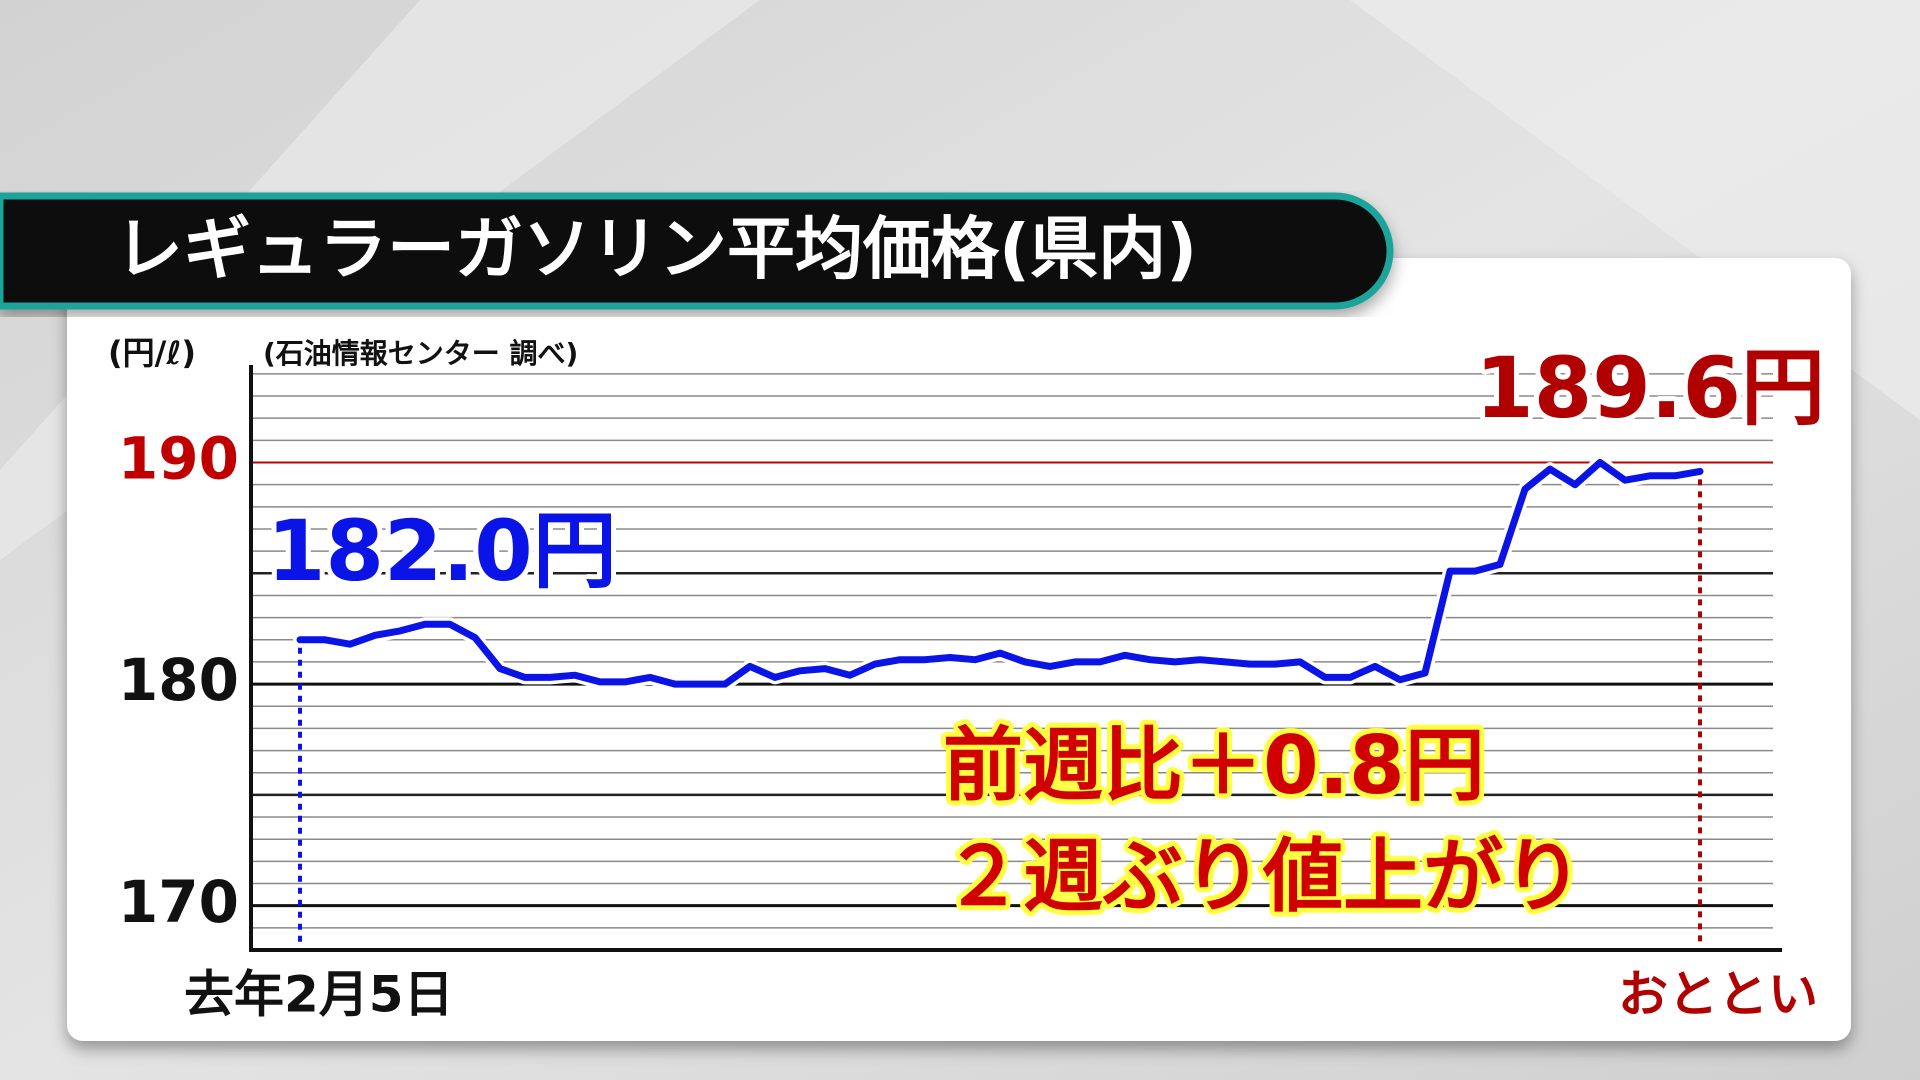 The image size is (1920, 1080). I want to click on value-label: 189.6円, so click(1650, 388).